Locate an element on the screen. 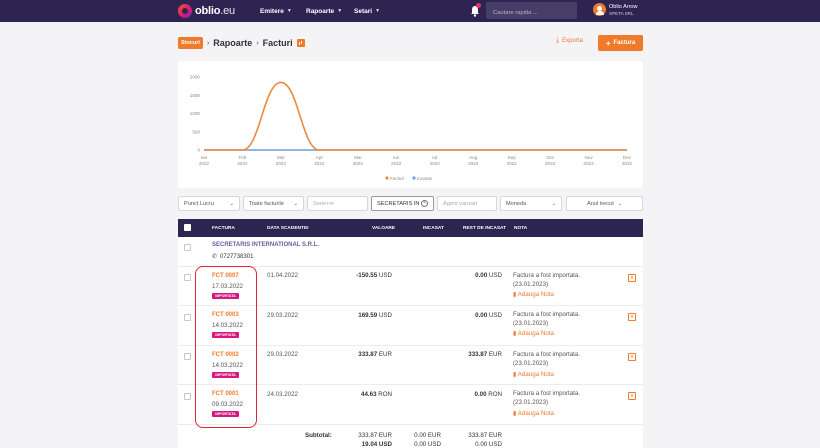 This screenshot has width=820, height=448. x-tick-label: Oct is located at coordinates (551, 157).